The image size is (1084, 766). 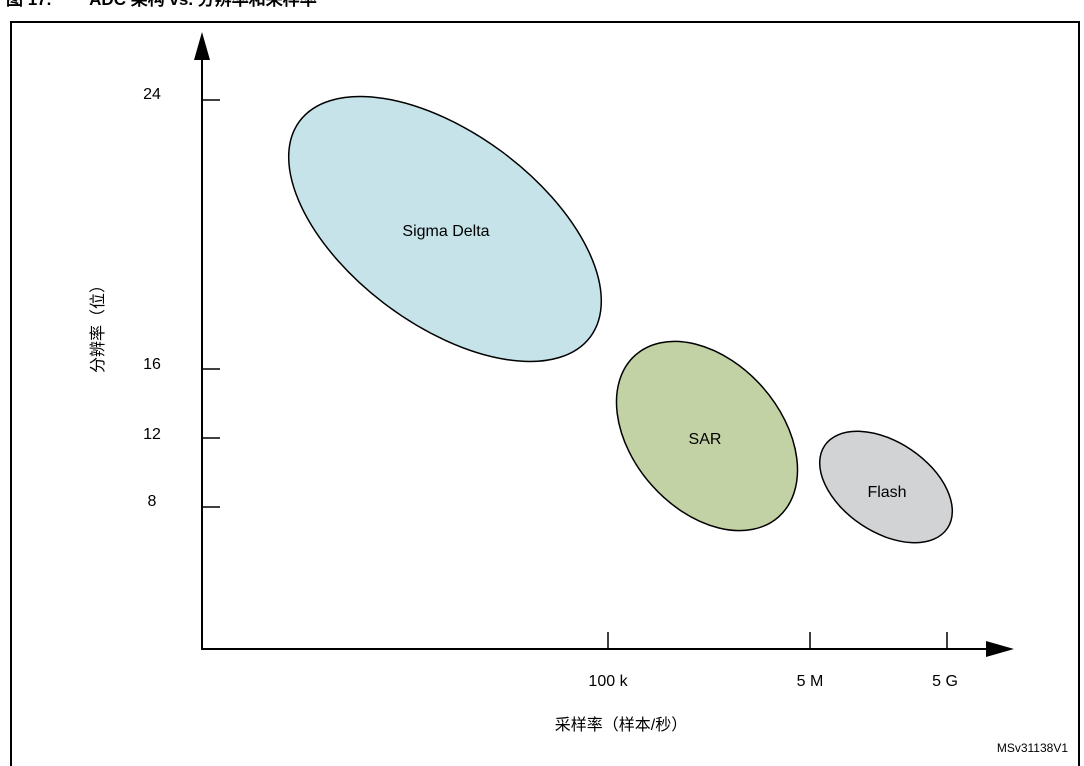 I want to click on sigma-delta-label: Sigma Delta, so click(x=445, y=231).